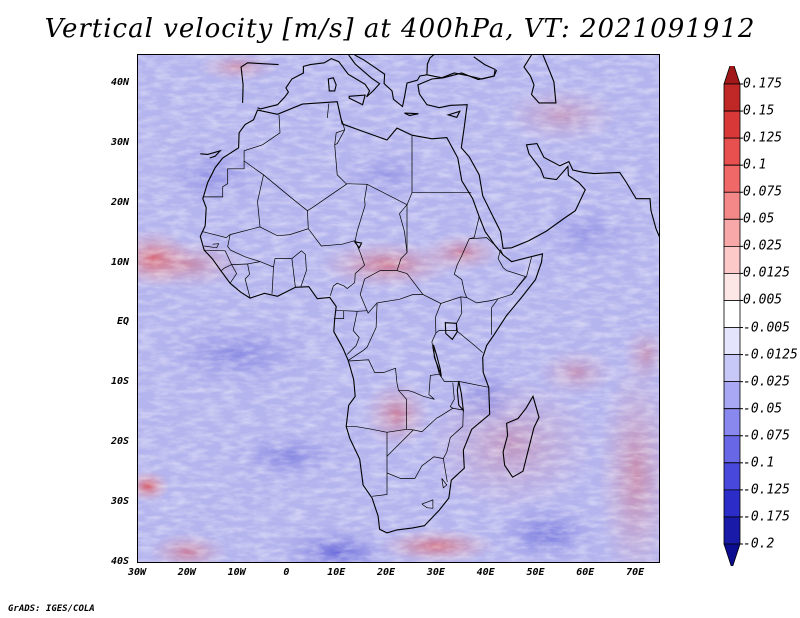 This screenshot has height=618, width=800. What do you see at coordinates (119, 502) in the screenshot?
I see `lat-label: 30S` at bounding box center [119, 502].